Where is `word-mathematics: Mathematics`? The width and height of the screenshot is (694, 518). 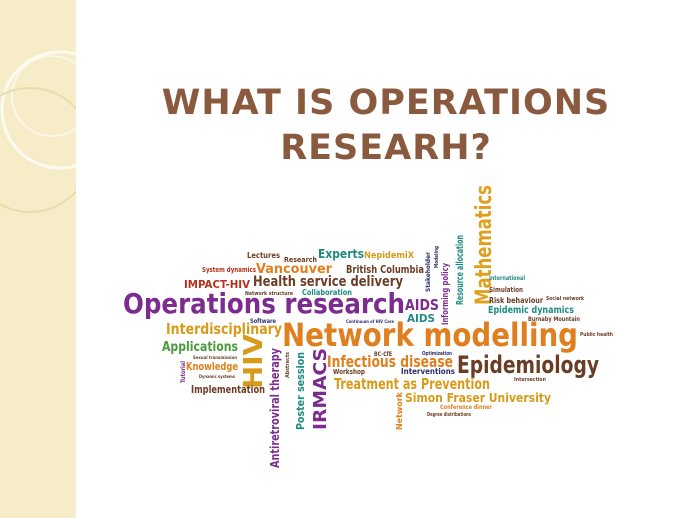 word-mathematics: Mathematics is located at coordinates (484, 245).